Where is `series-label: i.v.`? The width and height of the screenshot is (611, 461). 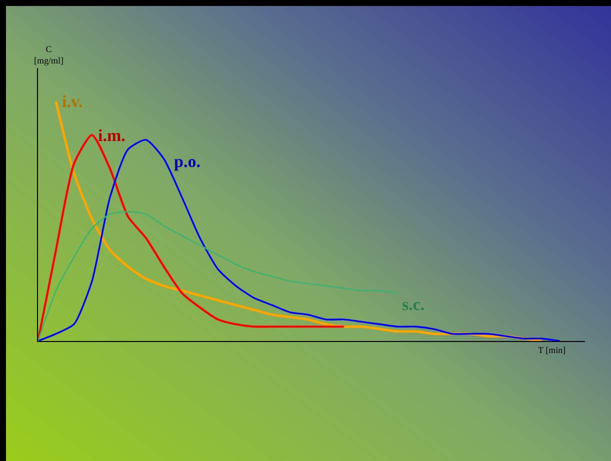
series-label: i.v. is located at coordinates (72, 101).